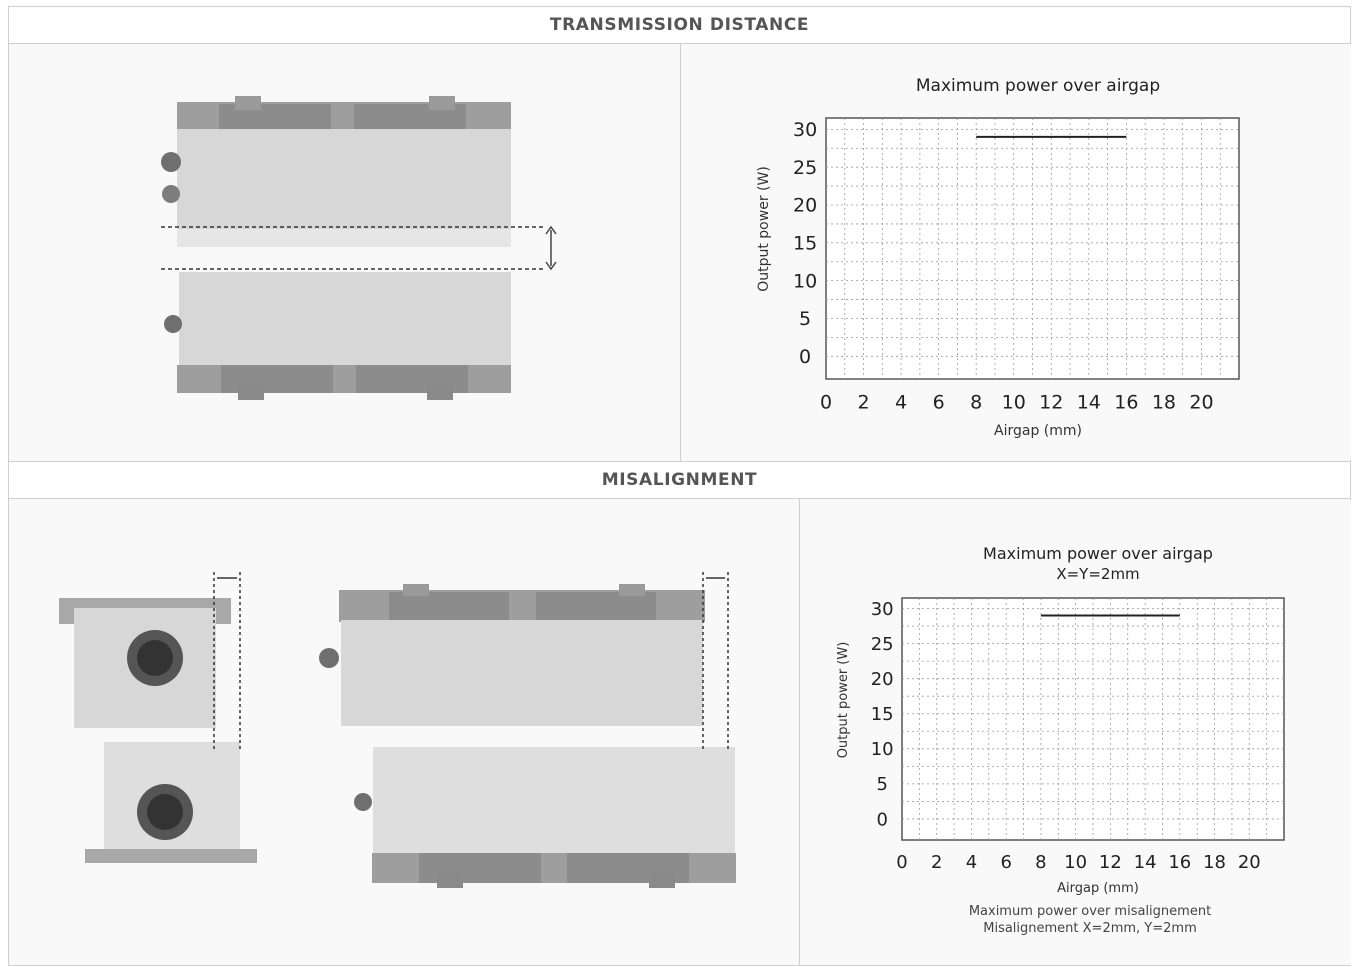 This screenshot has width=1352, height=967. Describe the element at coordinates (679, 480) in the screenshot. I see `section-header-misalignment: MISALIGNMENT` at that location.